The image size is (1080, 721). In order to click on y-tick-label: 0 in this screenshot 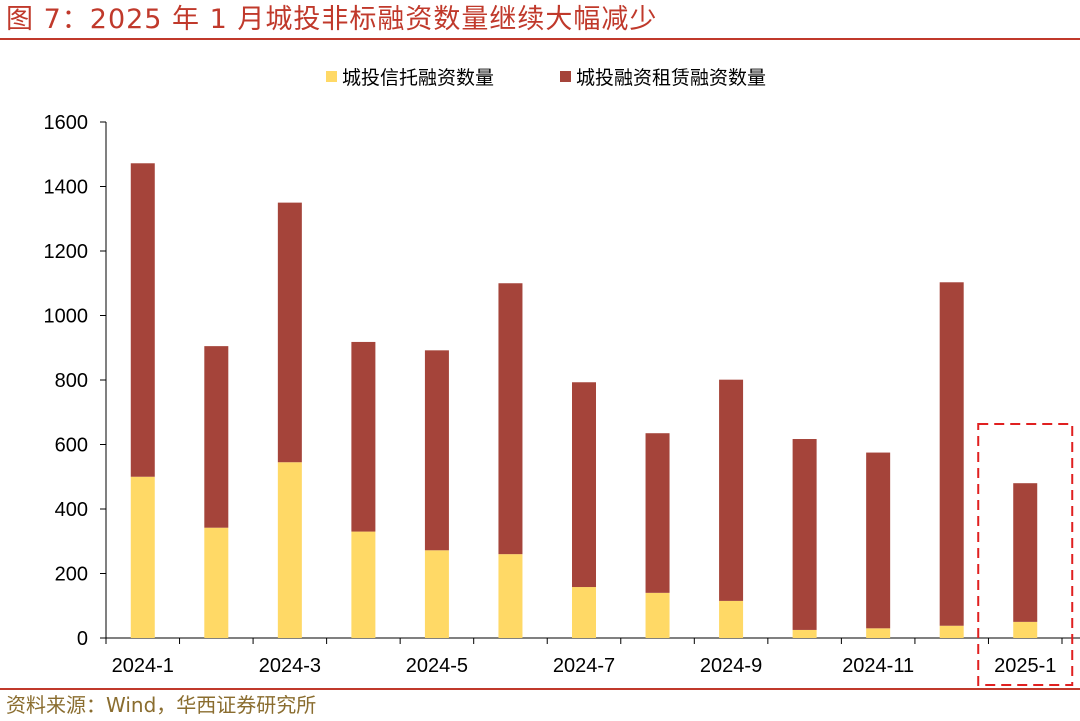, I will do `click(82, 639)`.